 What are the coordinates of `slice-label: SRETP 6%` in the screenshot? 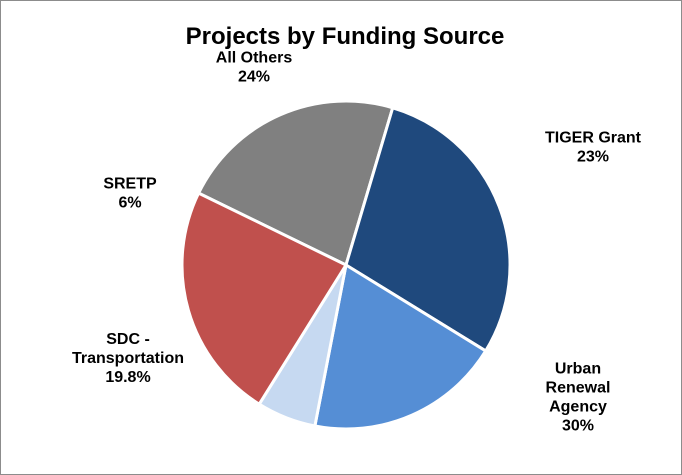 It's located at (130, 194).